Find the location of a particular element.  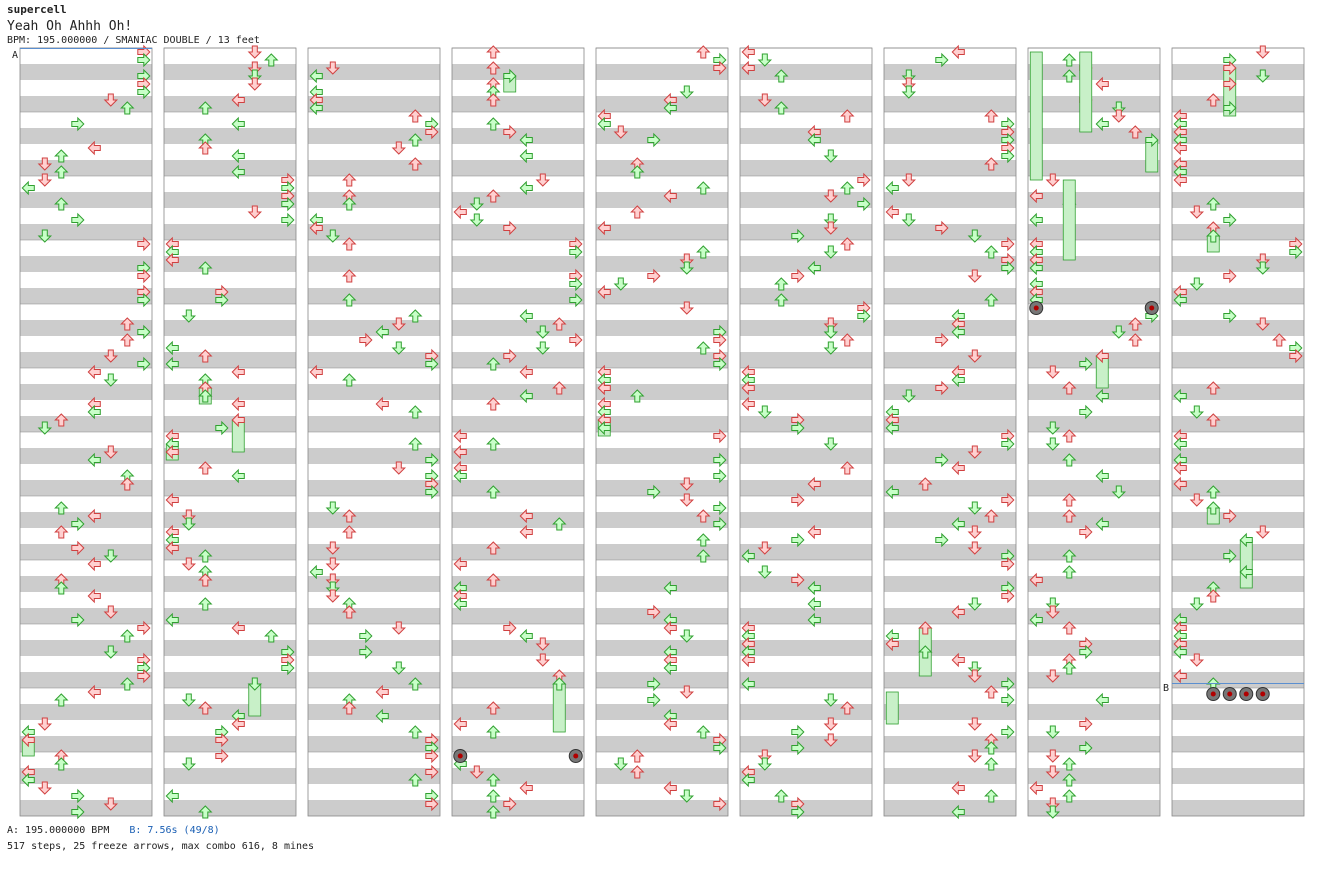

marker-b-label: B is located at coordinates (1166, 688).